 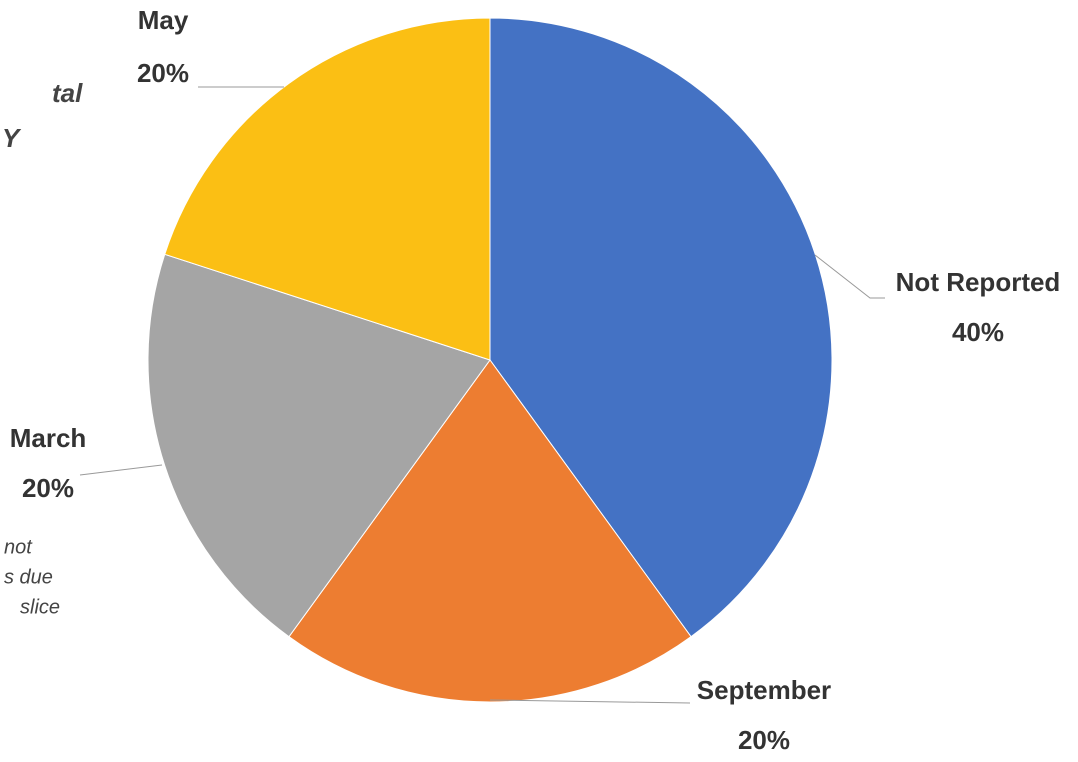 I want to click on annotation: s due, so click(x=28, y=577).